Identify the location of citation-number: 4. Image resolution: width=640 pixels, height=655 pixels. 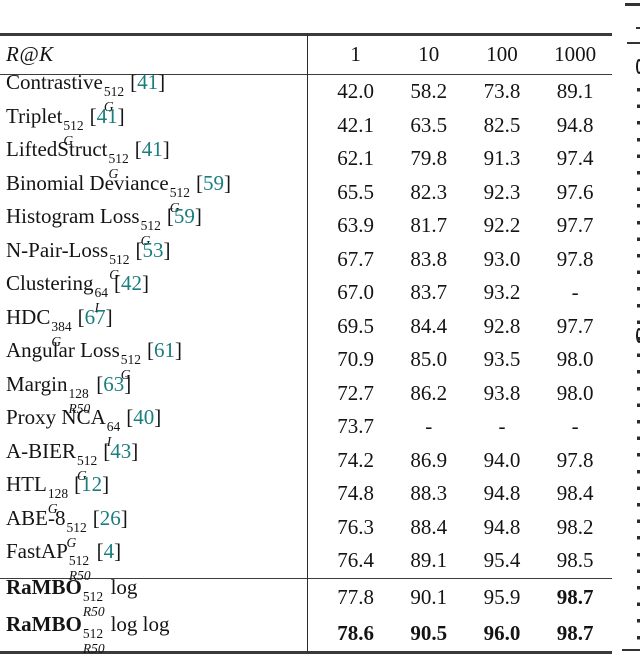
(109, 551).